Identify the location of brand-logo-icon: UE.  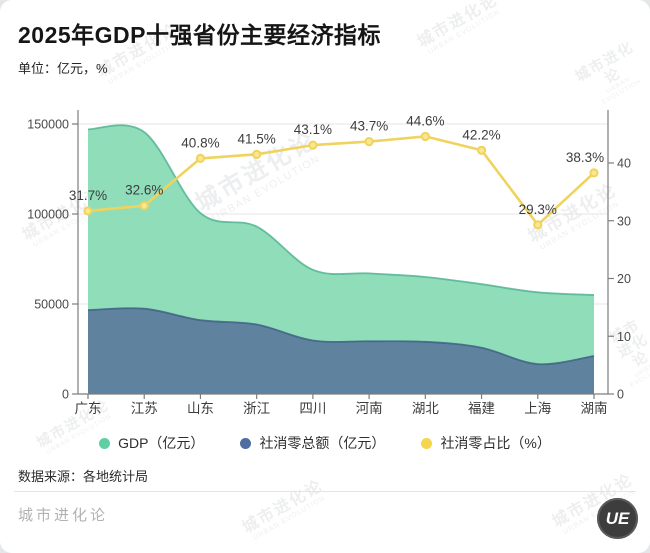
(617, 518).